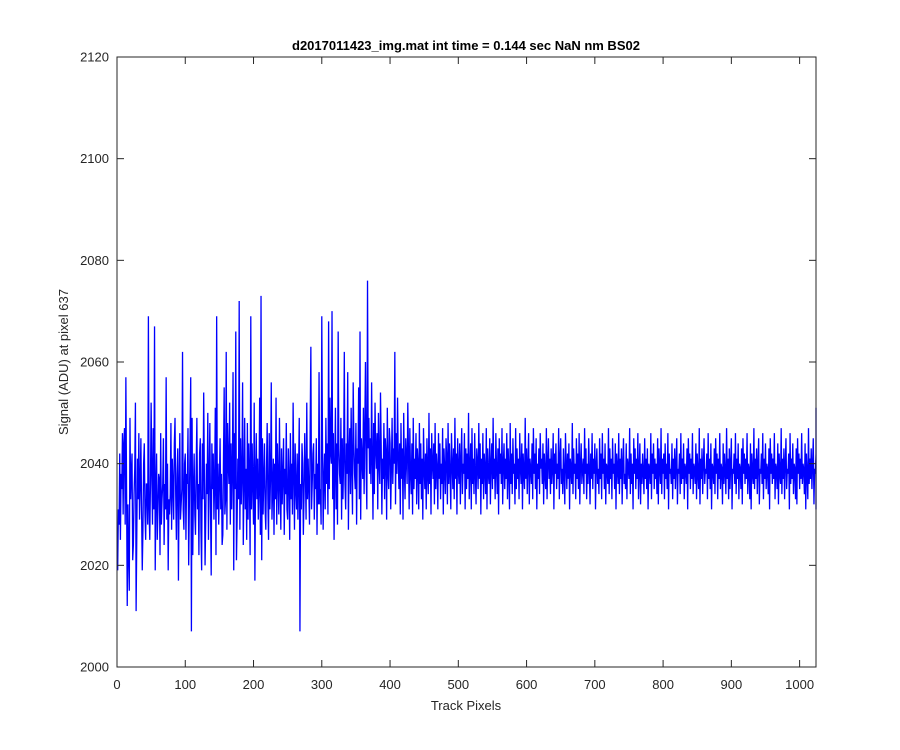 This screenshot has height=750, width=900. What do you see at coordinates (94, 158) in the screenshot?
I see `y-tick-label: 2100` at bounding box center [94, 158].